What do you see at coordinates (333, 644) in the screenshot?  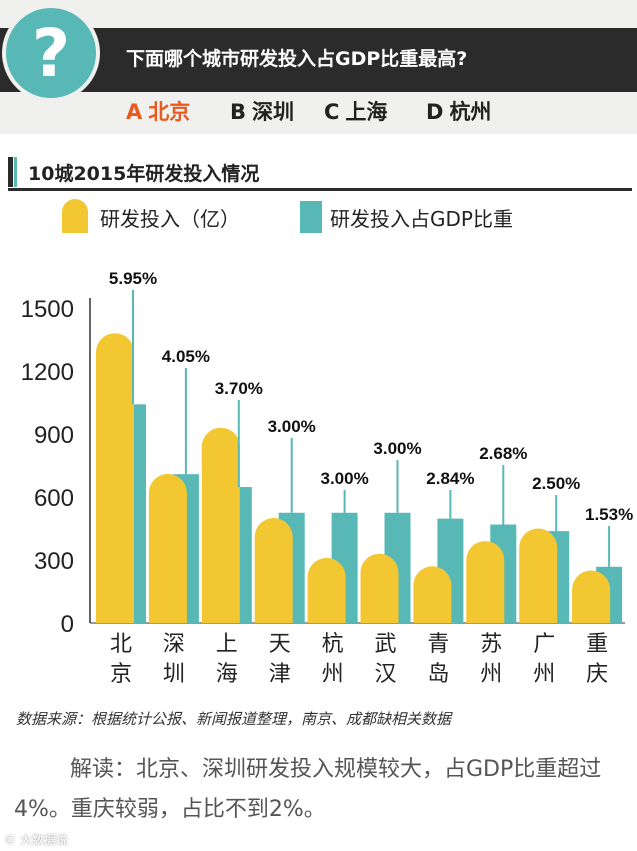 I see `x-tick-label: 杭` at bounding box center [333, 644].